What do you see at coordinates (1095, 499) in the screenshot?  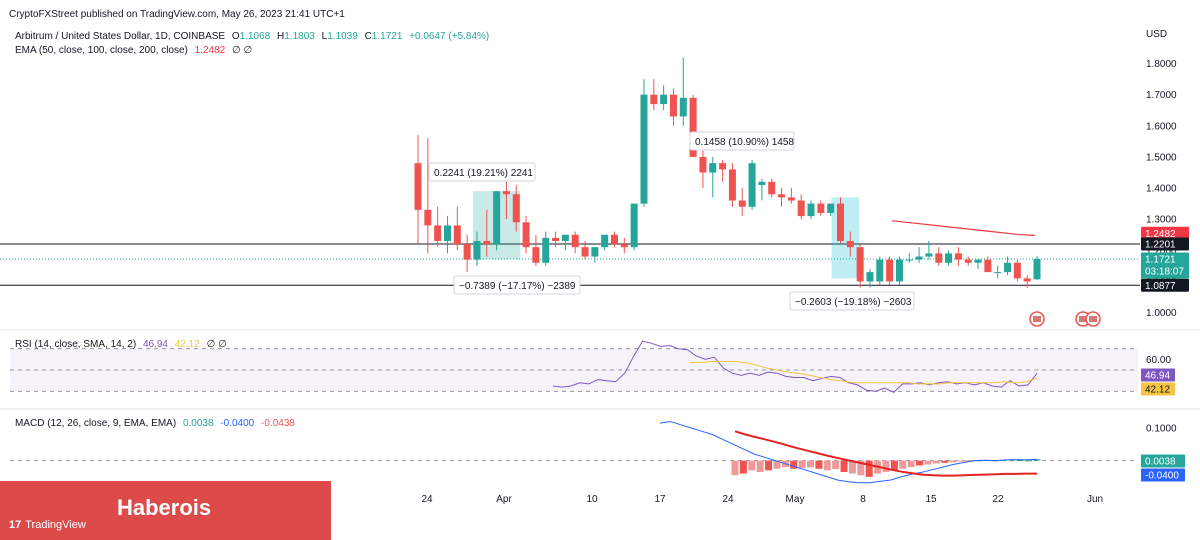 I see `x-tick-label: Jun` at bounding box center [1095, 499].